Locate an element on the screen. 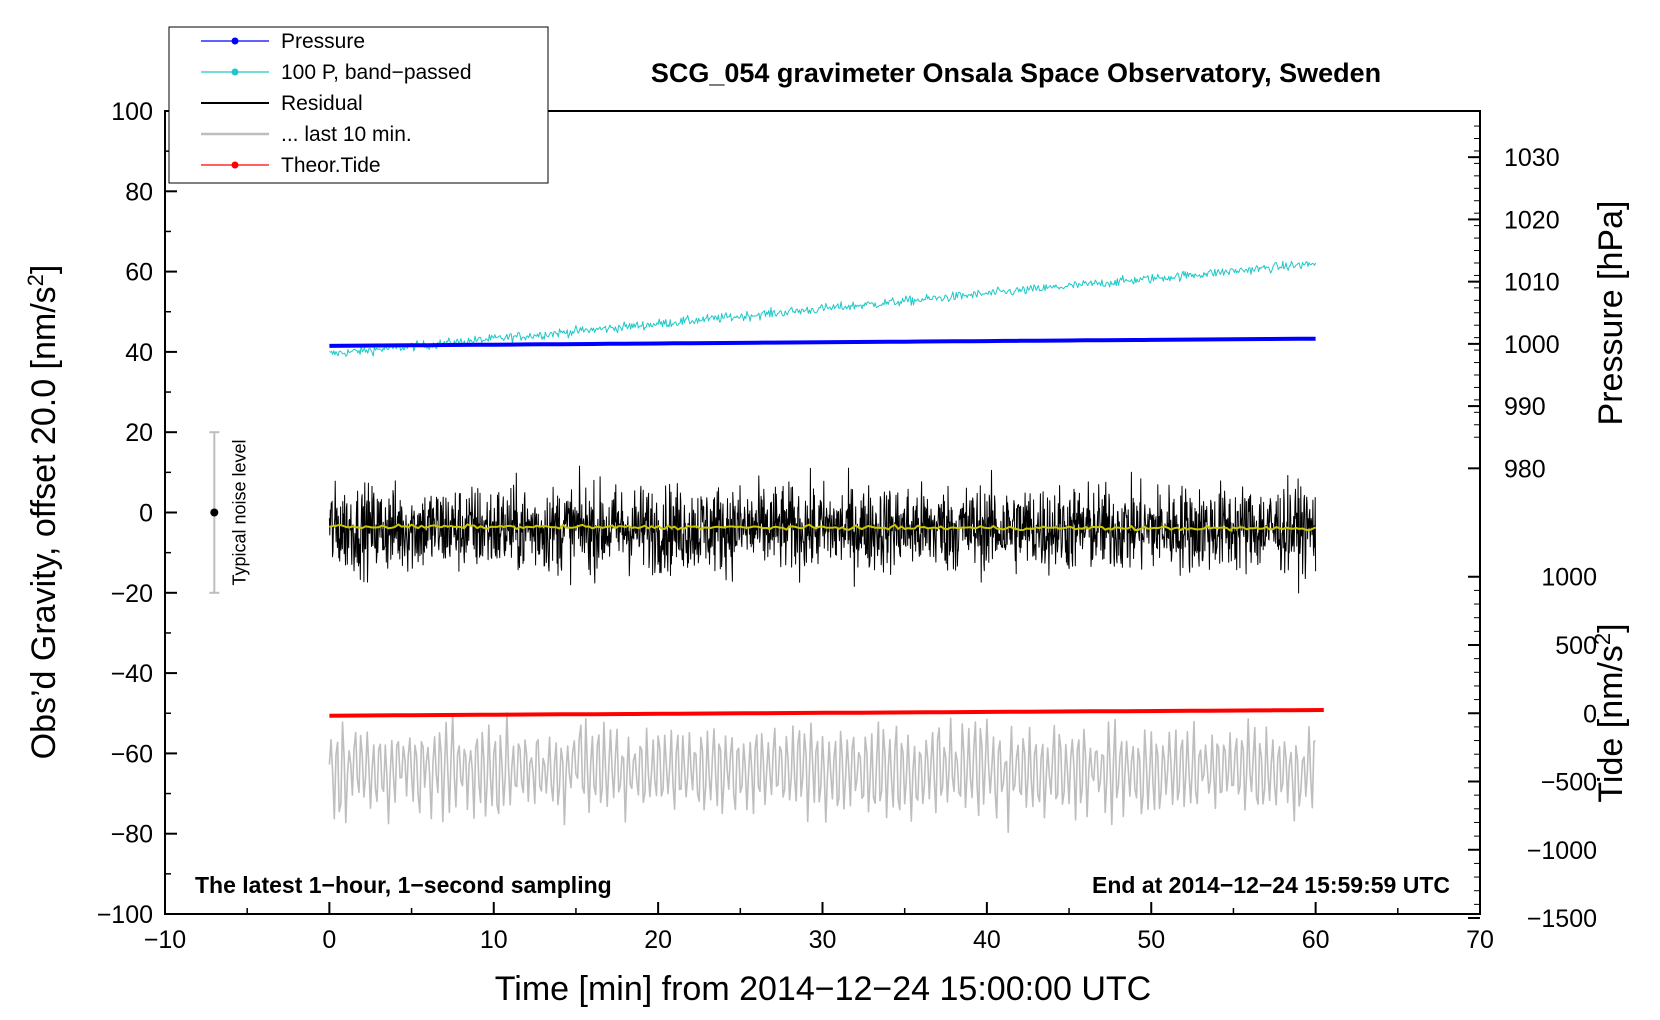  y-axis-title-left: Obs’d Gravity, offset 20.0 [nm/s2] is located at coordinates (43, 512).